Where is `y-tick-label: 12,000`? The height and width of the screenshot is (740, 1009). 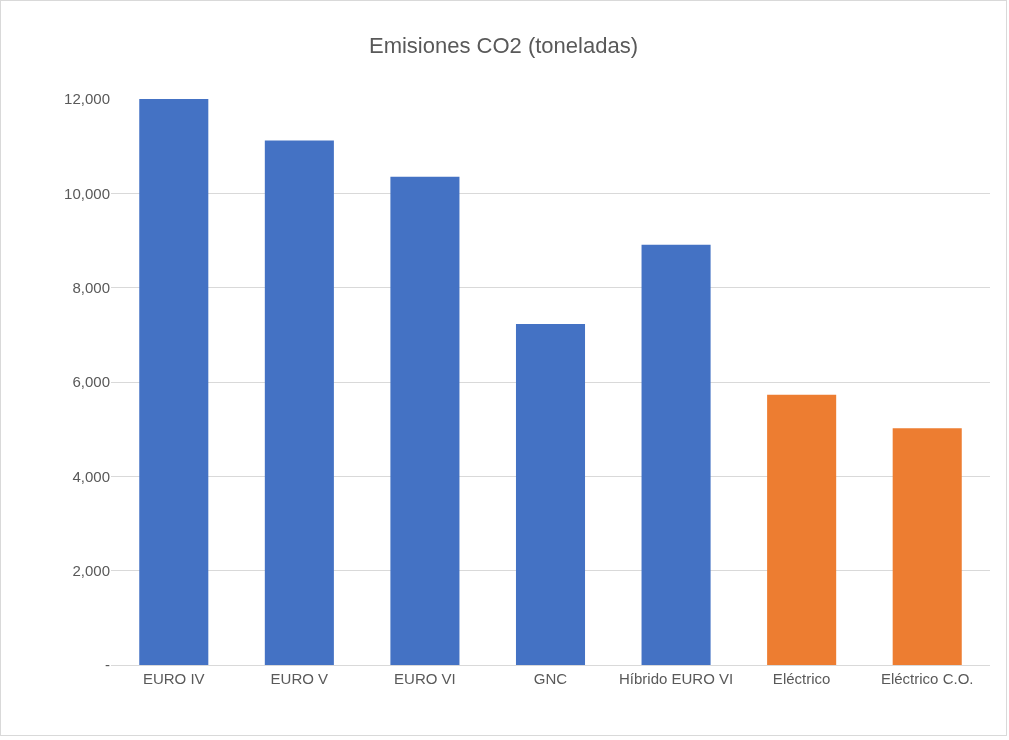
y-tick-label: 12,000 is located at coordinates (87, 99).